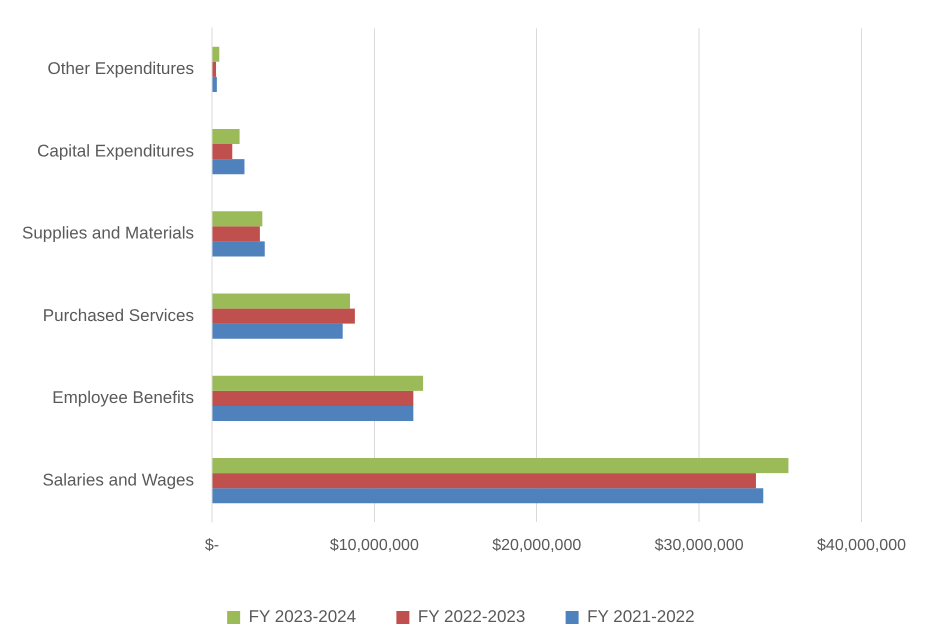  Describe the element at coordinates (472, 616) in the screenshot. I see `legend-label: FY 2022-2023` at that location.